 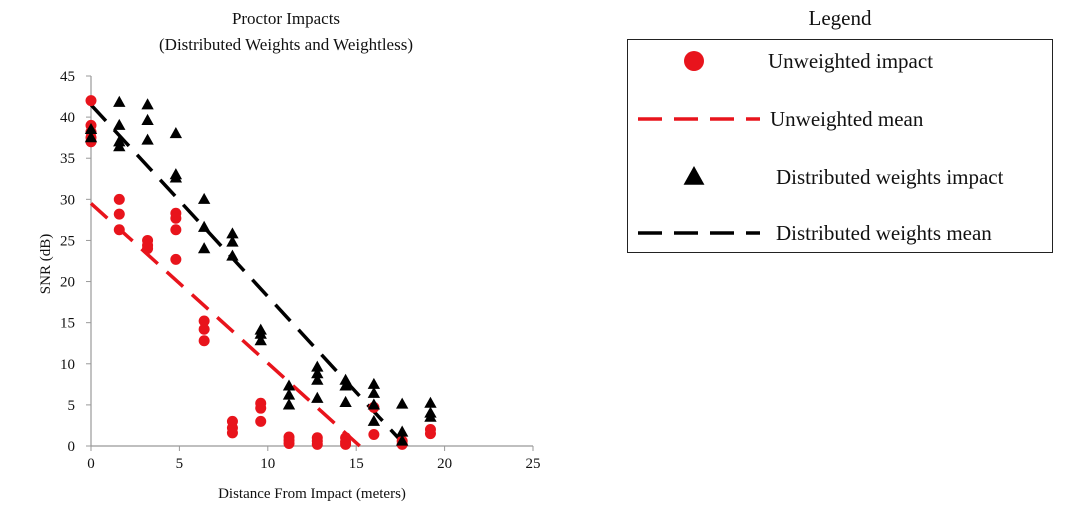 I want to click on legend-label: Distributed weights impact, so click(x=890, y=177).